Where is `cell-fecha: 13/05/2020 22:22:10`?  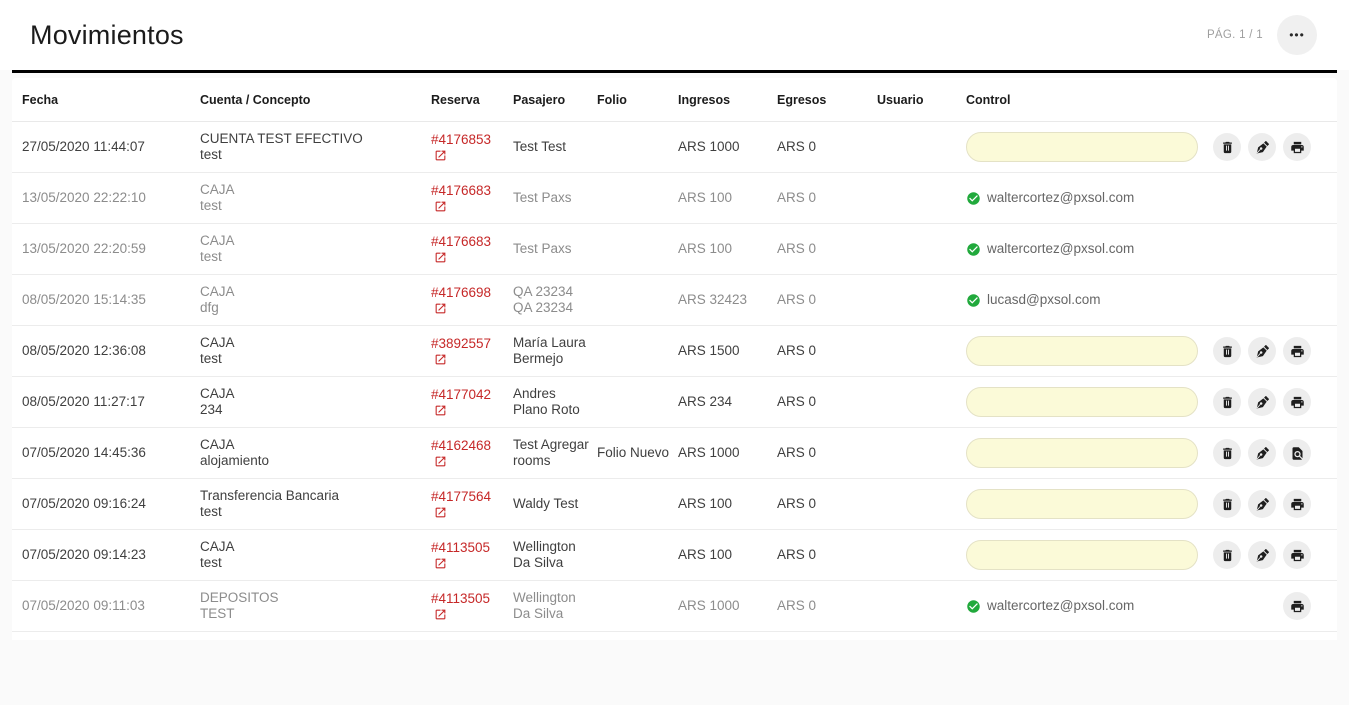
cell-fecha: 13/05/2020 22:22:10 is located at coordinates (84, 197).